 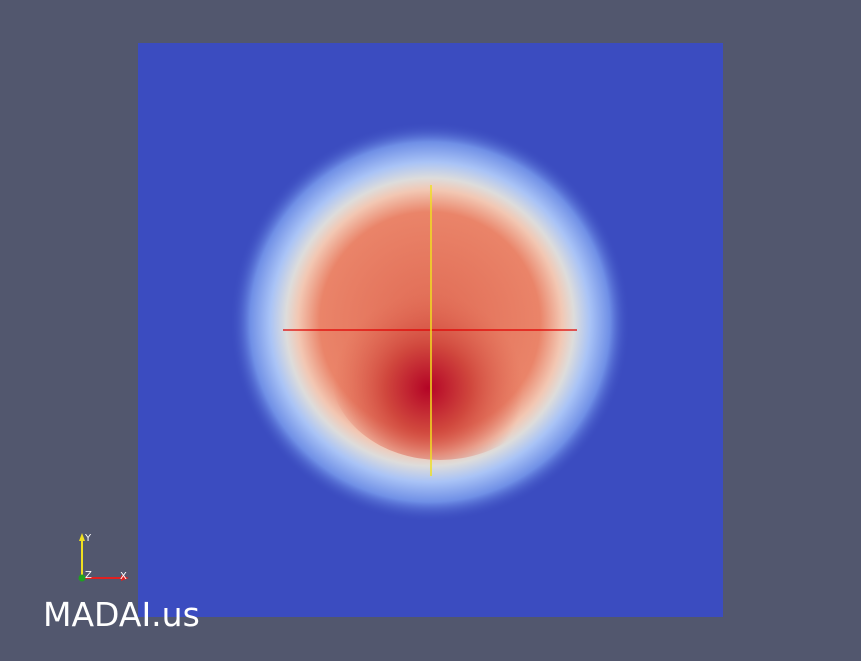 I want to click on x-arrow, so click(x=125, y=578).